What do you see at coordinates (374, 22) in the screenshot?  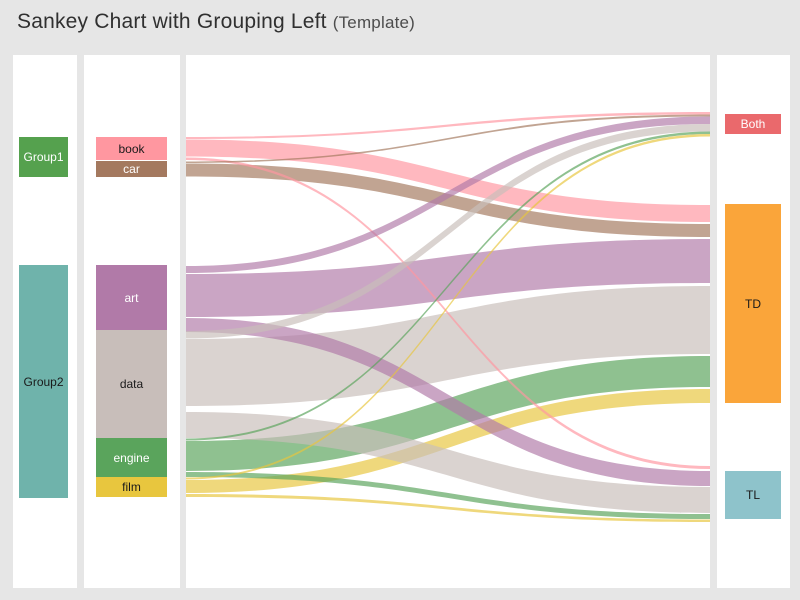 I see `chart-title-suffix: (Template)` at bounding box center [374, 22].